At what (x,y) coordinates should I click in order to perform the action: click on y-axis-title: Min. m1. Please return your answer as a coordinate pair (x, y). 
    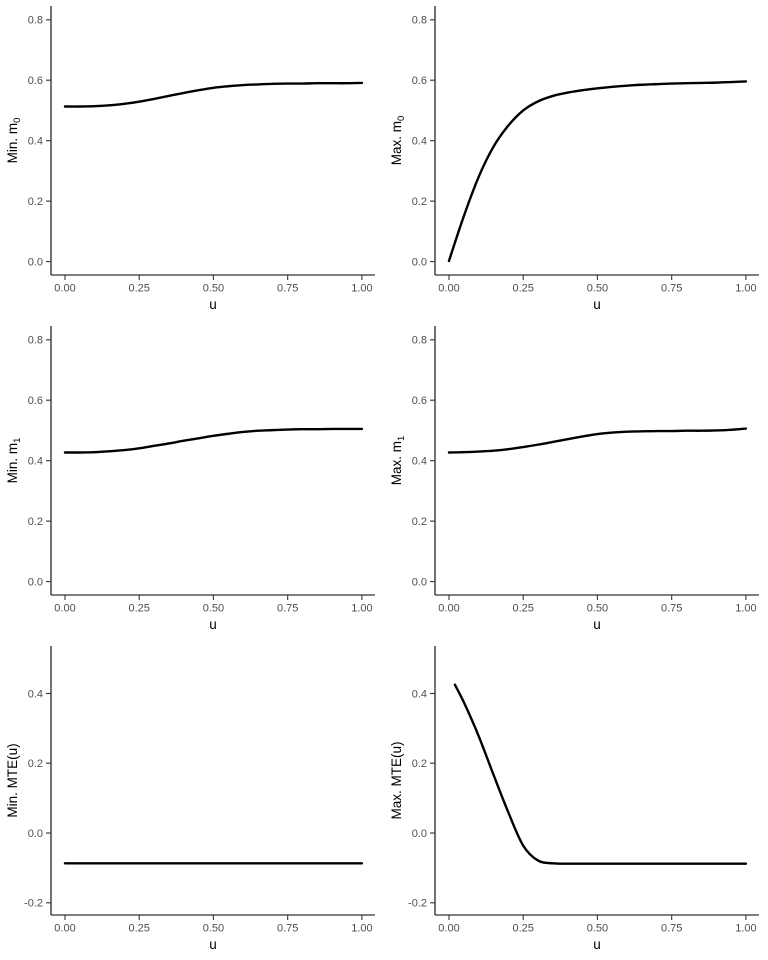
    Looking at the image, I should click on (14, 461).